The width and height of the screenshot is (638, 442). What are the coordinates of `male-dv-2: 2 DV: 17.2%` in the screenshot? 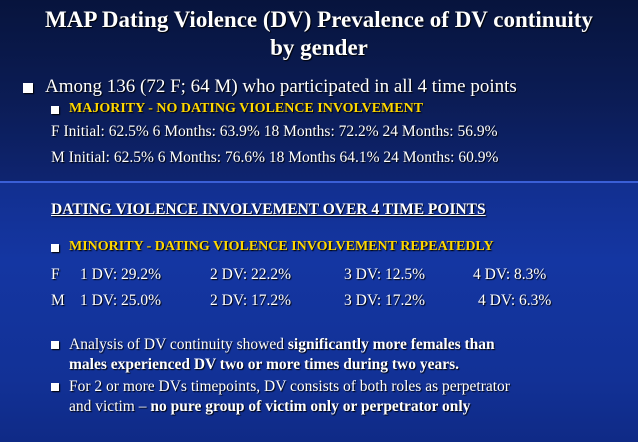 It's located at (251, 300).